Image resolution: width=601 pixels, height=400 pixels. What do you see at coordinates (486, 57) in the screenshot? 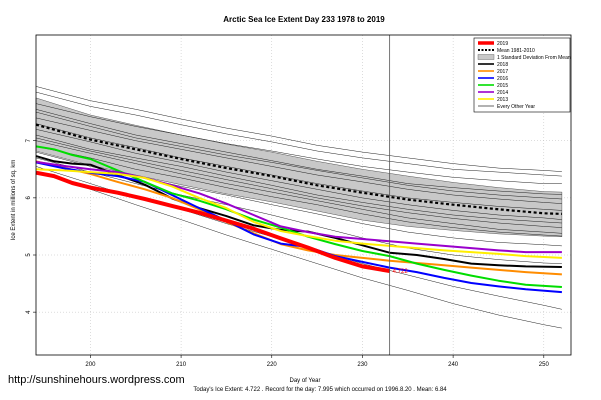
I see `legend-swatch` at bounding box center [486, 57].